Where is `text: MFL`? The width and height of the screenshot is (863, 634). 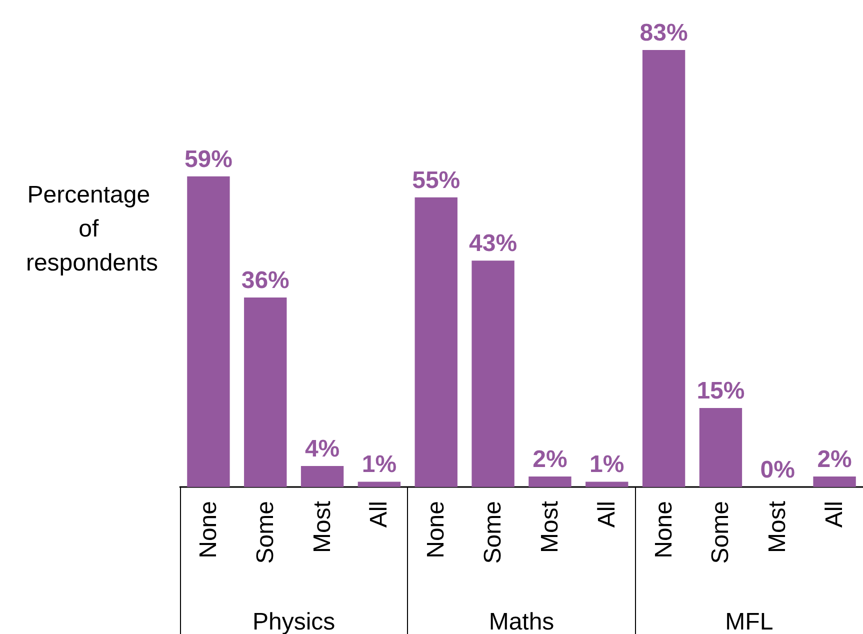
text: MFL is located at coordinates (749, 621).